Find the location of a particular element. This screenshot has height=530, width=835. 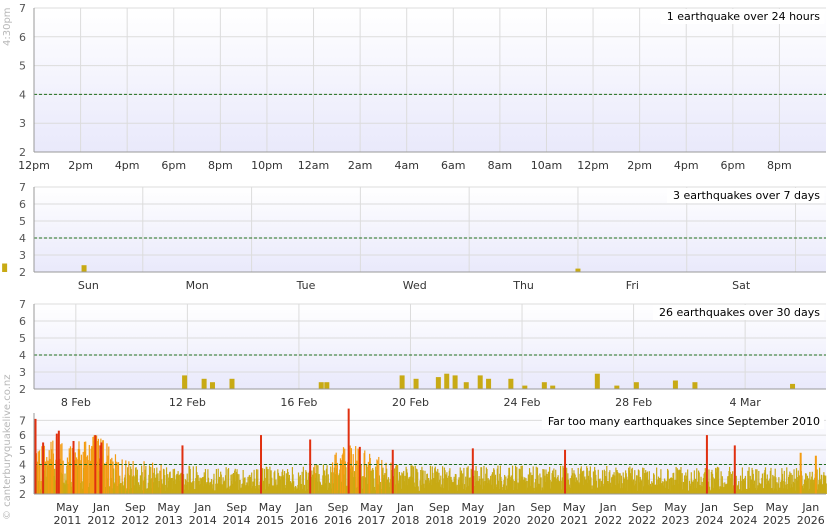

x-tick-label: 8pm is located at coordinates (220, 165).